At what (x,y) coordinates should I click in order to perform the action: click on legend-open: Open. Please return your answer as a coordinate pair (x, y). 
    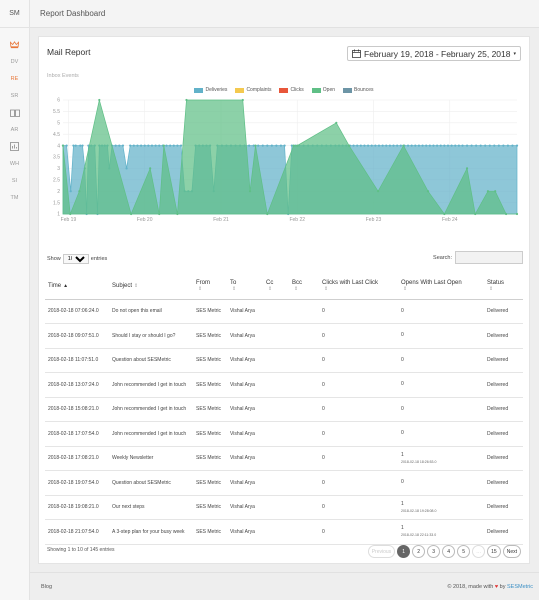
    Looking at the image, I should click on (323, 90).